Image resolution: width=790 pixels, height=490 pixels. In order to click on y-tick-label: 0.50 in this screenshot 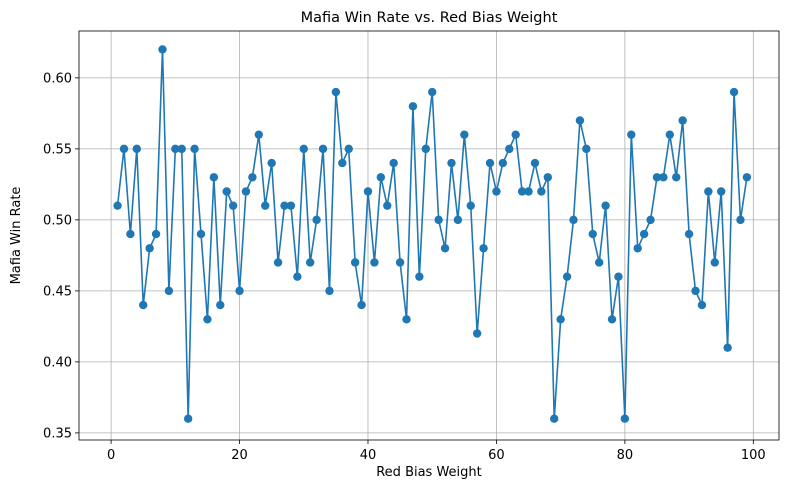, I will do `click(57, 220)`.